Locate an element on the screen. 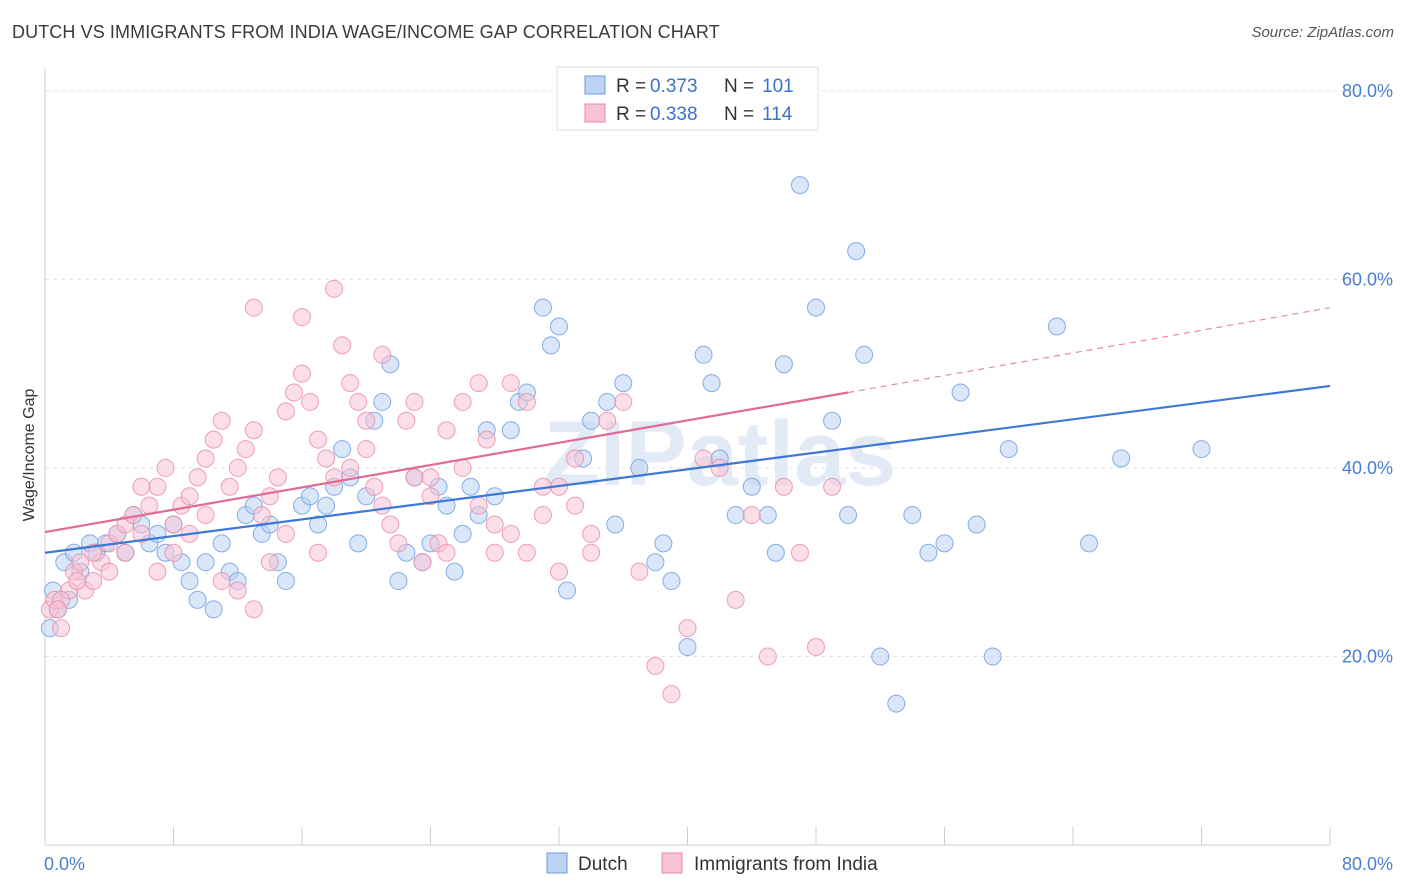 The height and width of the screenshot is (892, 1406). stats-swatch-india is located at coordinates (595, 113).